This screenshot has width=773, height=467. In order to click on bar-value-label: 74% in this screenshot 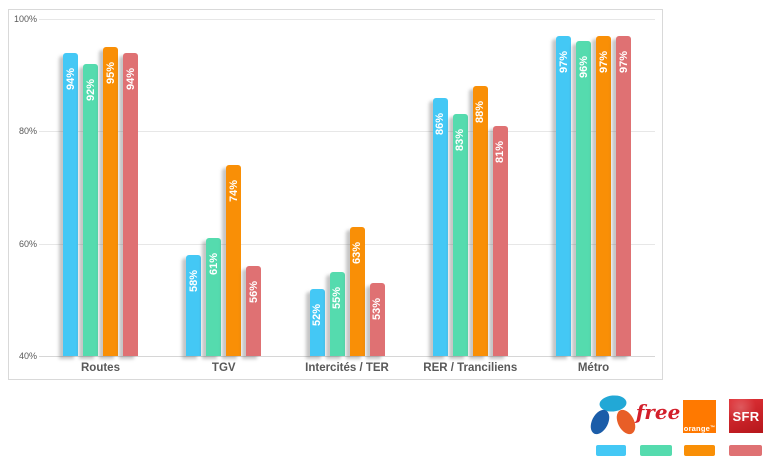, I will do `click(233, 191)`.